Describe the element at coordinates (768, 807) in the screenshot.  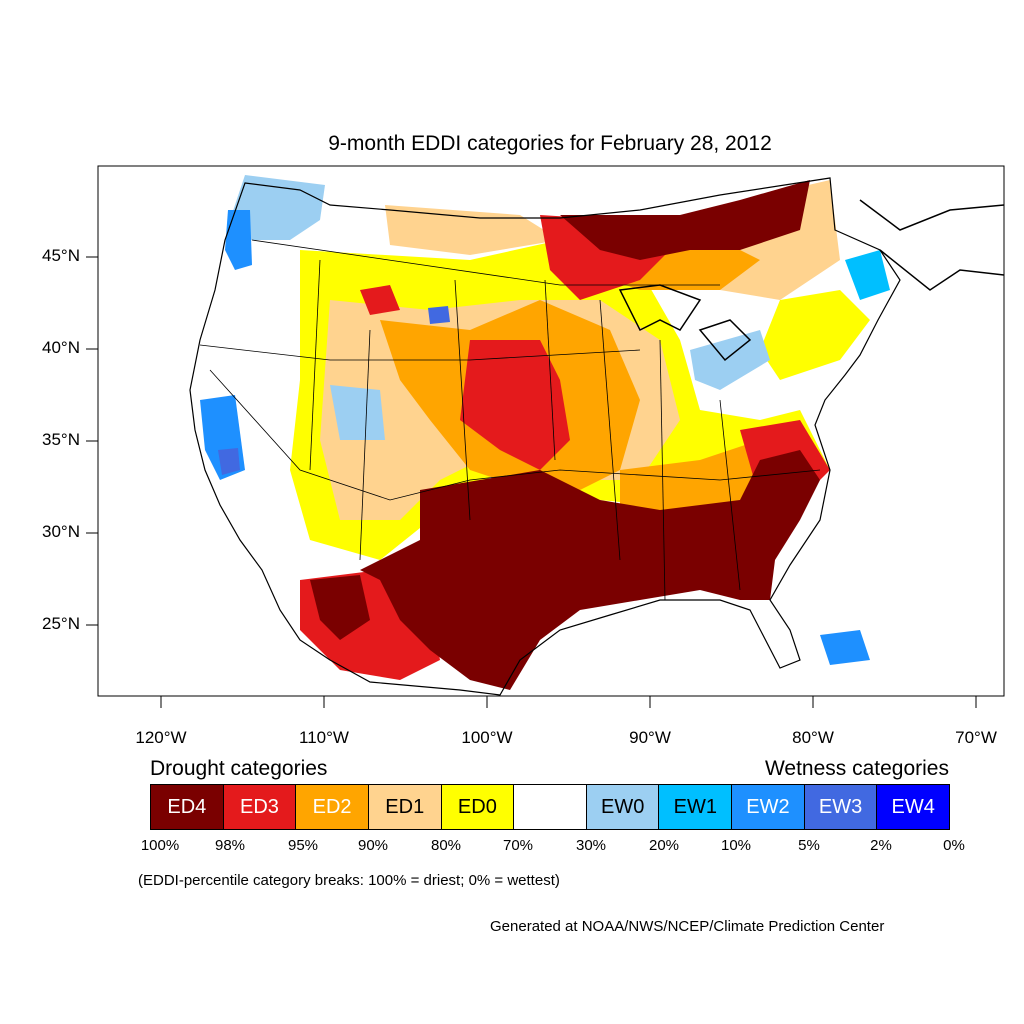
I see `legend-box-ew2: EW2` at that location.